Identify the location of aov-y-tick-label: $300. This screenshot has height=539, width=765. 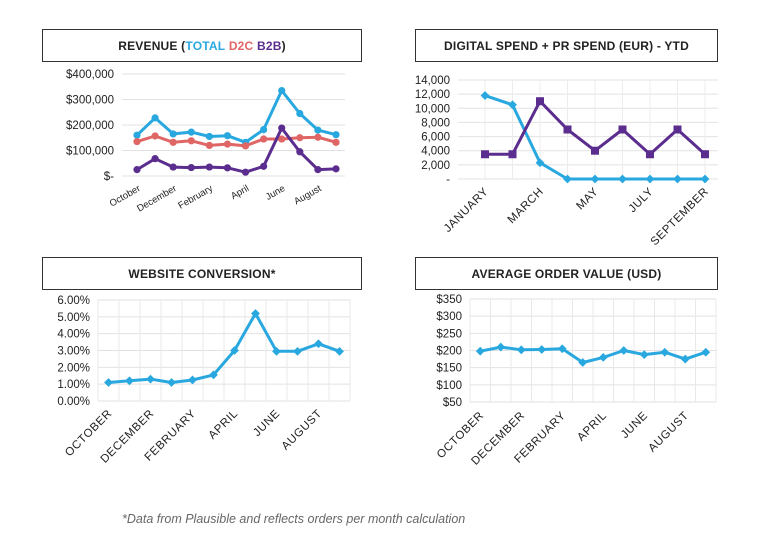
(449, 317).